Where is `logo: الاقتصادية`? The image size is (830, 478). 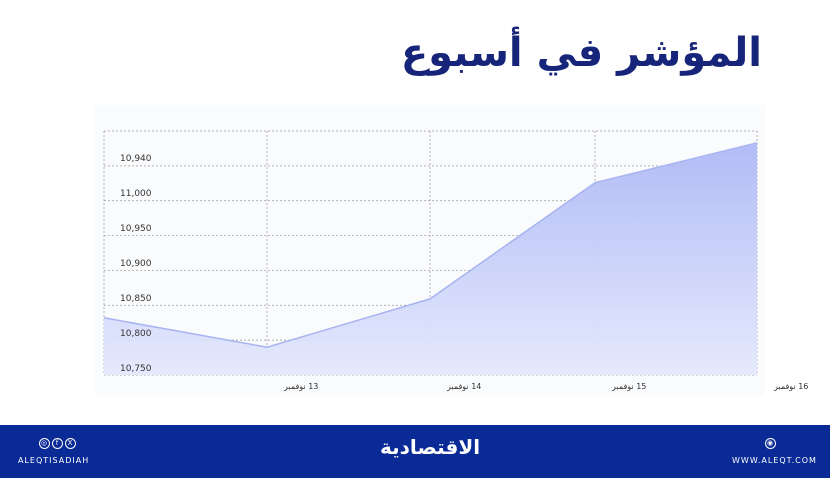 logo: الاقتصادية is located at coordinates (430, 447).